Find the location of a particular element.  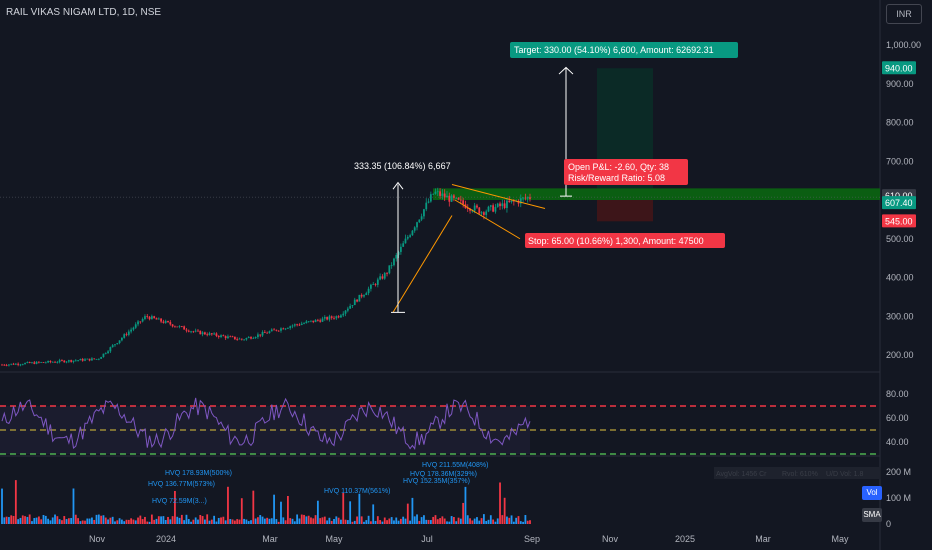

target-arrow-head is located at coordinates (566, 70).